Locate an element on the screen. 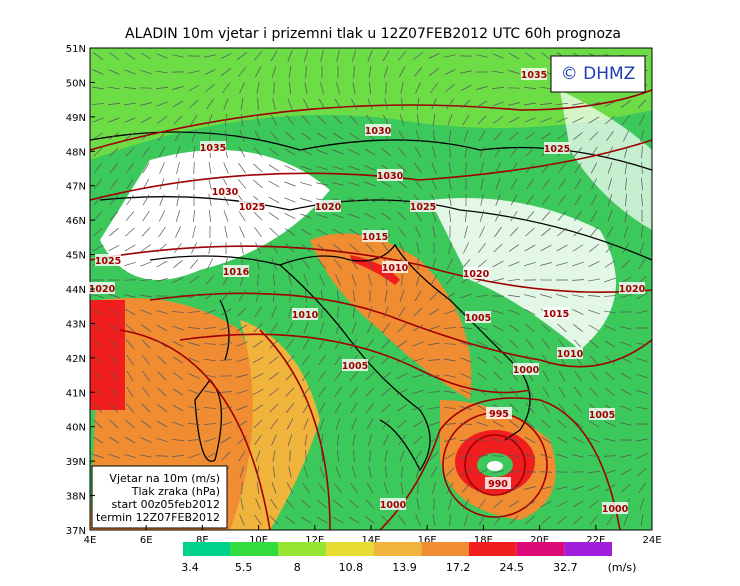 This screenshot has width=740, height=586. lat-label: 39N is located at coordinates (76, 462).